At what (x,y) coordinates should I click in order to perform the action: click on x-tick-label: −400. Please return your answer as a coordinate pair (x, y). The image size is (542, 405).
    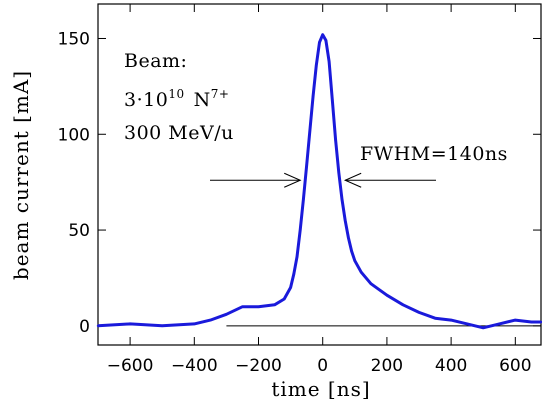
    Looking at the image, I should click on (194, 366).